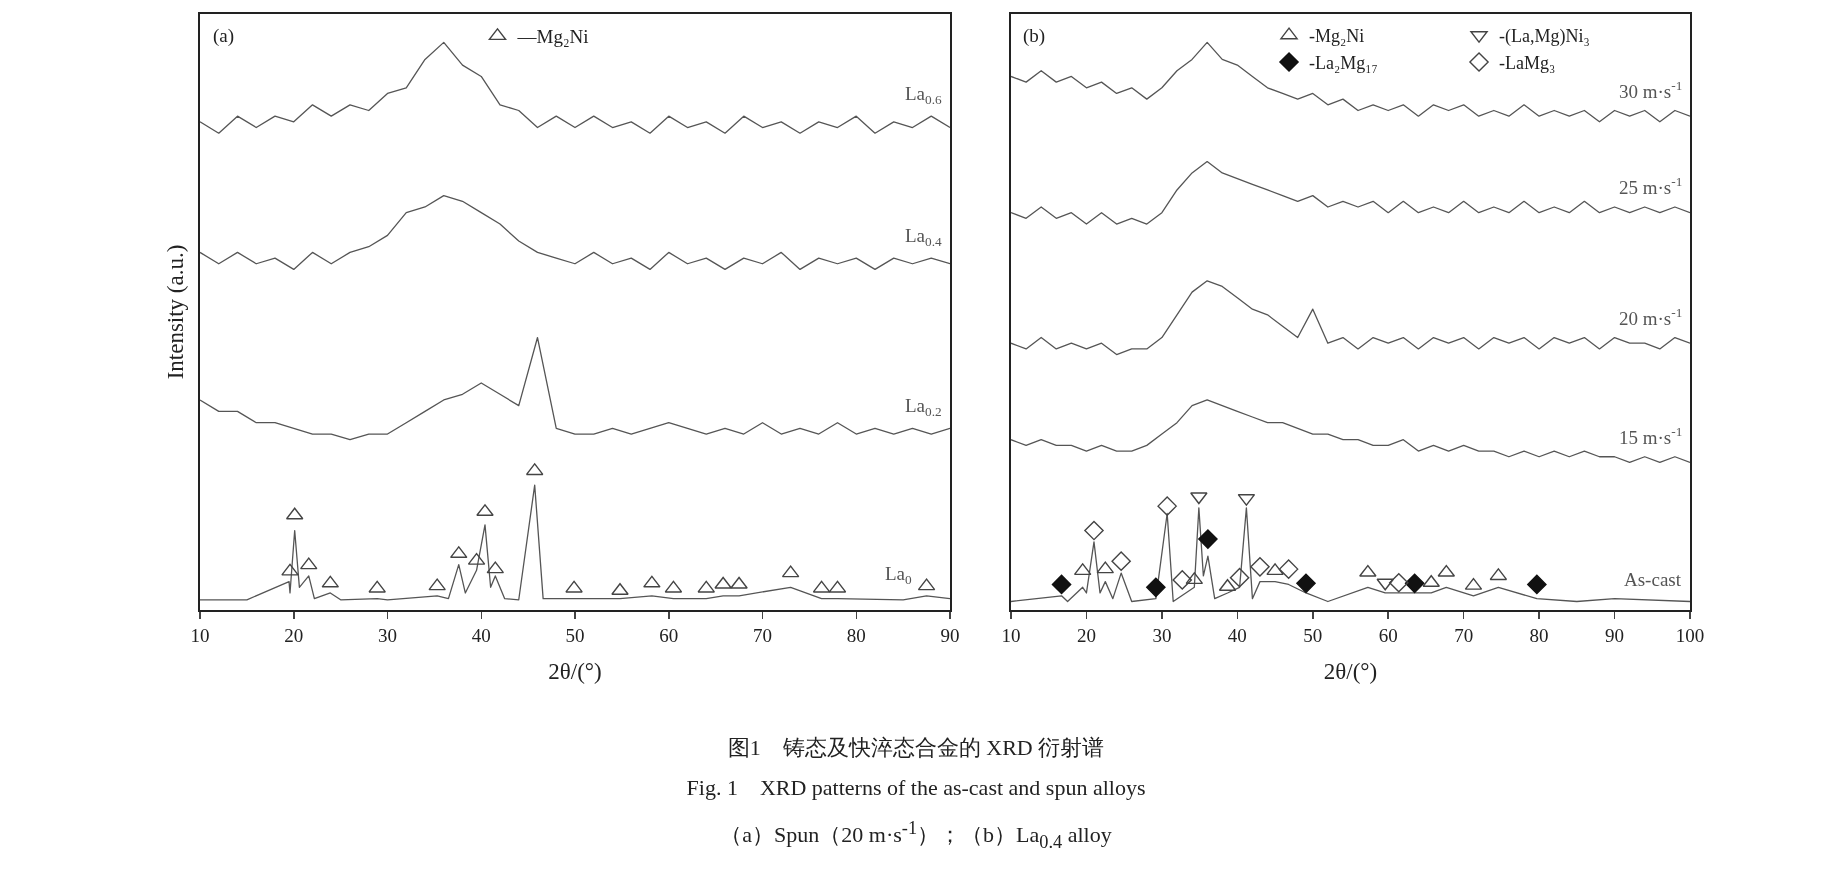 The height and width of the screenshot is (886, 1832). Describe the element at coordinates (552, 37) in the screenshot. I see `legend-label: —Mg₂Ni` at that location.